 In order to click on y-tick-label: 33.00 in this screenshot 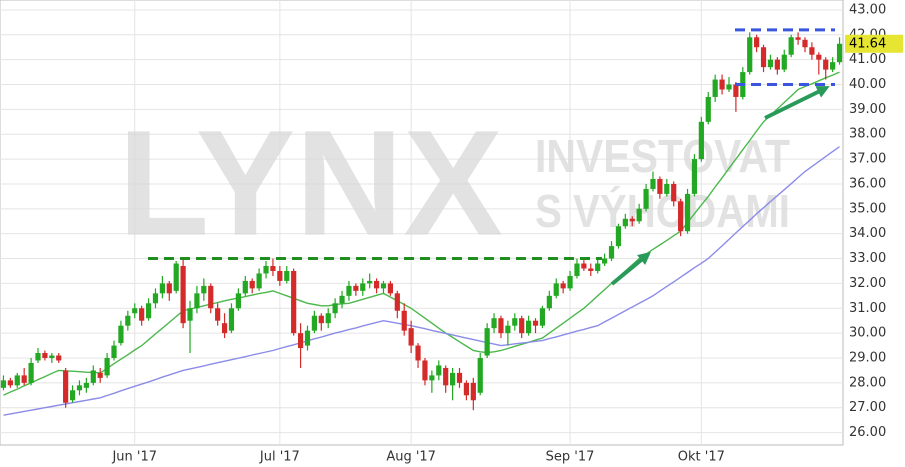, I will do `click(867, 258)`.